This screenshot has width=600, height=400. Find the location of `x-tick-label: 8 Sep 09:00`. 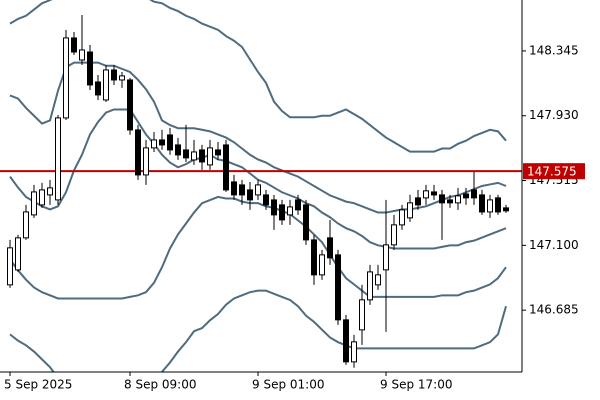

x-tick-label: 8 Sep 09:00 is located at coordinates (160, 385).